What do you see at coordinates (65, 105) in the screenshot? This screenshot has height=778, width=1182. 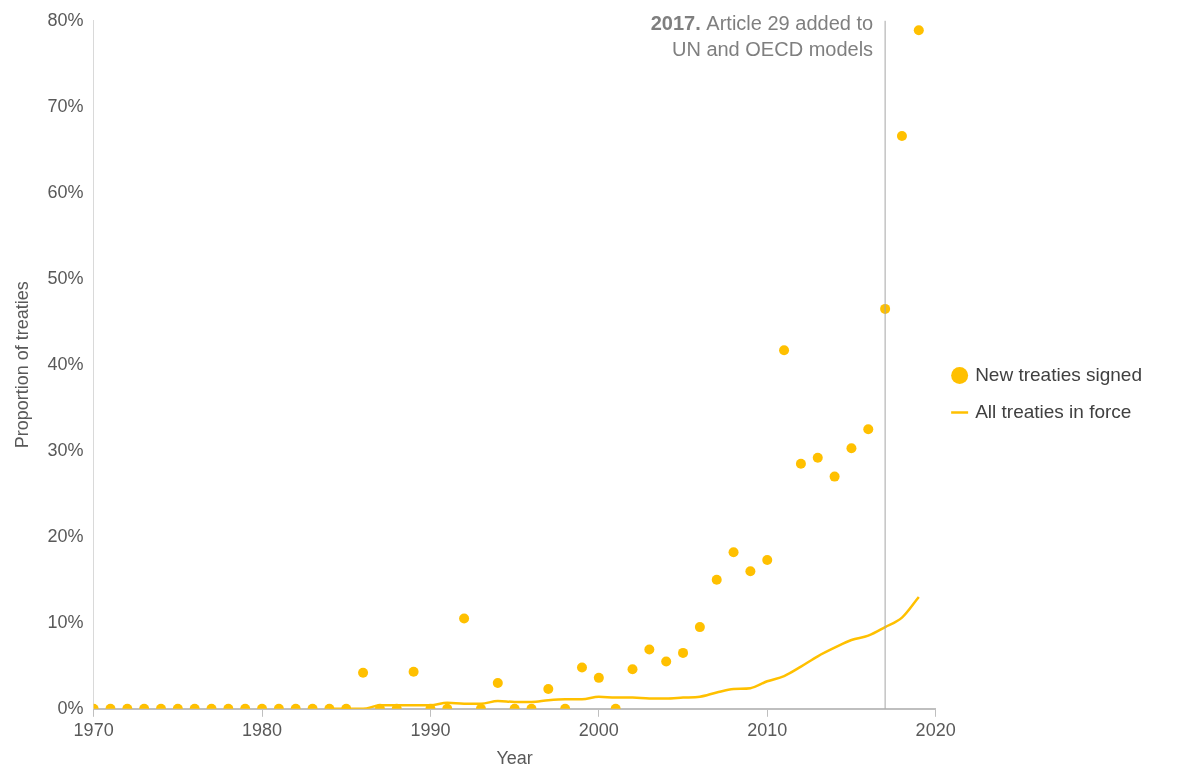 I see `y-tick-label: 70%` at bounding box center [65, 105].